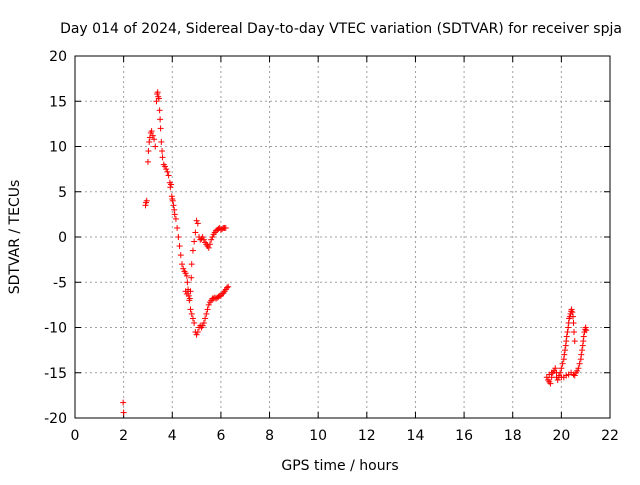 The image size is (640, 485). I want to click on x-tick-label: 20, so click(561, 436).